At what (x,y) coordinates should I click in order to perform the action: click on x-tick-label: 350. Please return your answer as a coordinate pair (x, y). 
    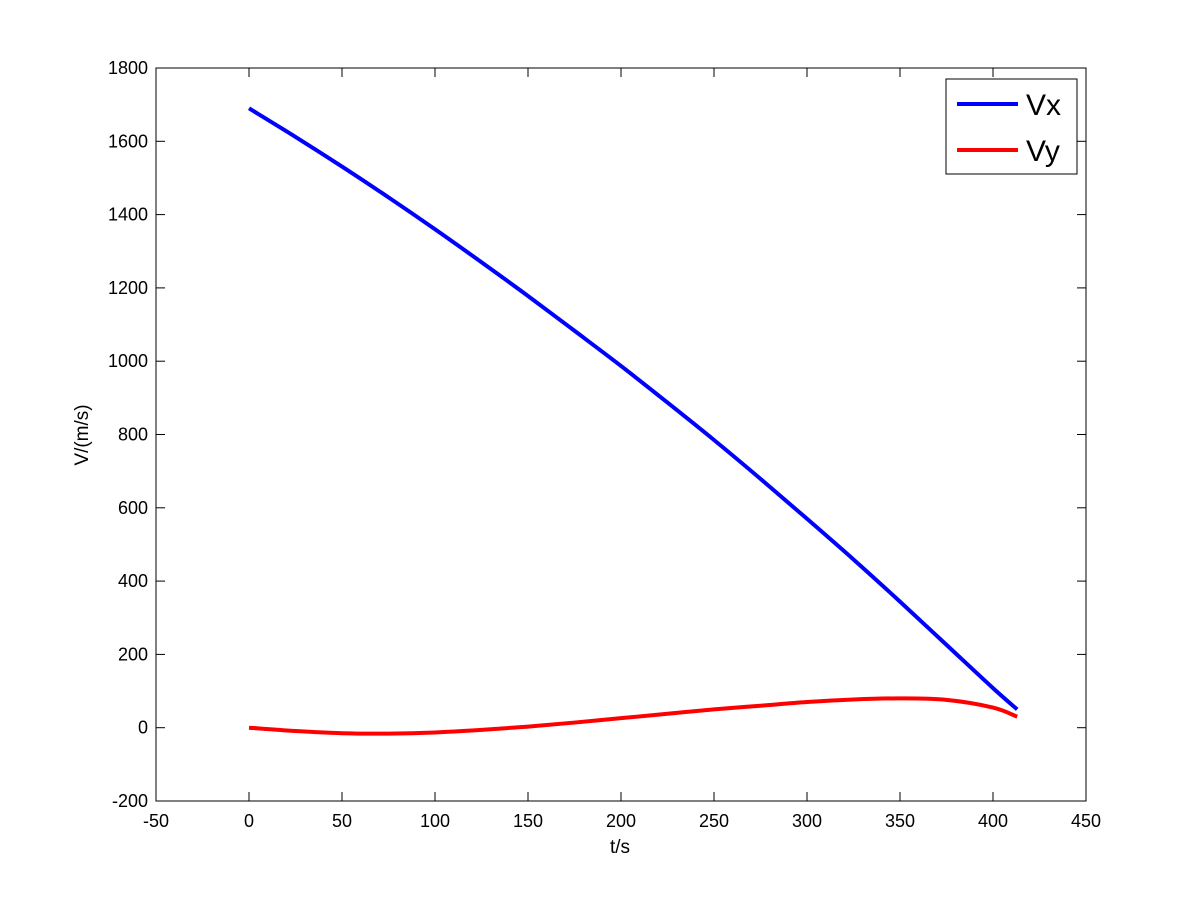
    Looking at the image, I should click on (900, 821).